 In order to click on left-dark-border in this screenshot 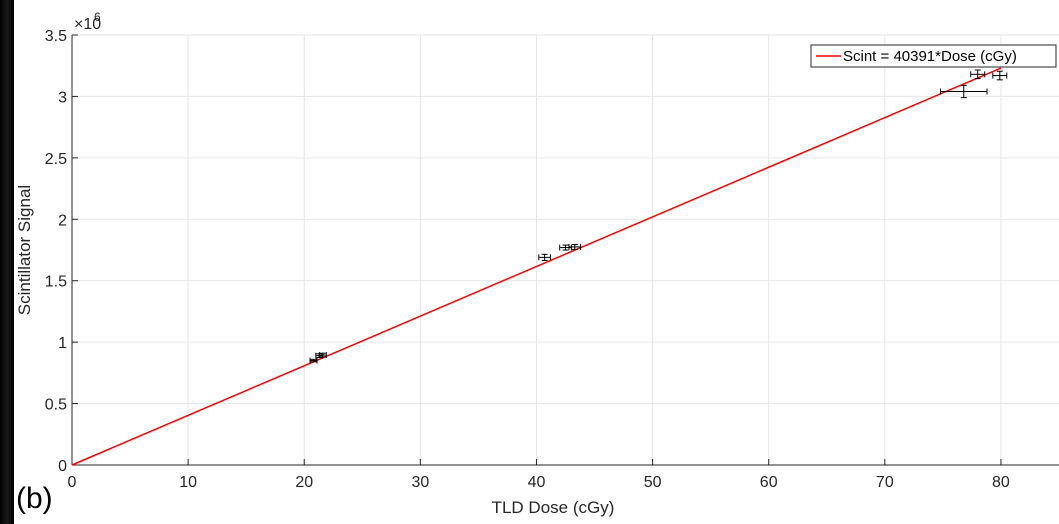, I will do `click(7, 262)`.